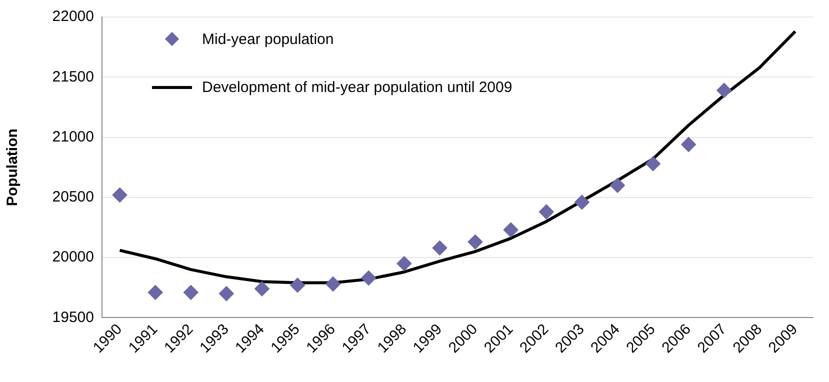 This screenshot has width=829, height=382. What do you see at coordinates (73, 137) in the screenshot?
I see `y-tick-label: 21000` at bounding box center [73, 137].